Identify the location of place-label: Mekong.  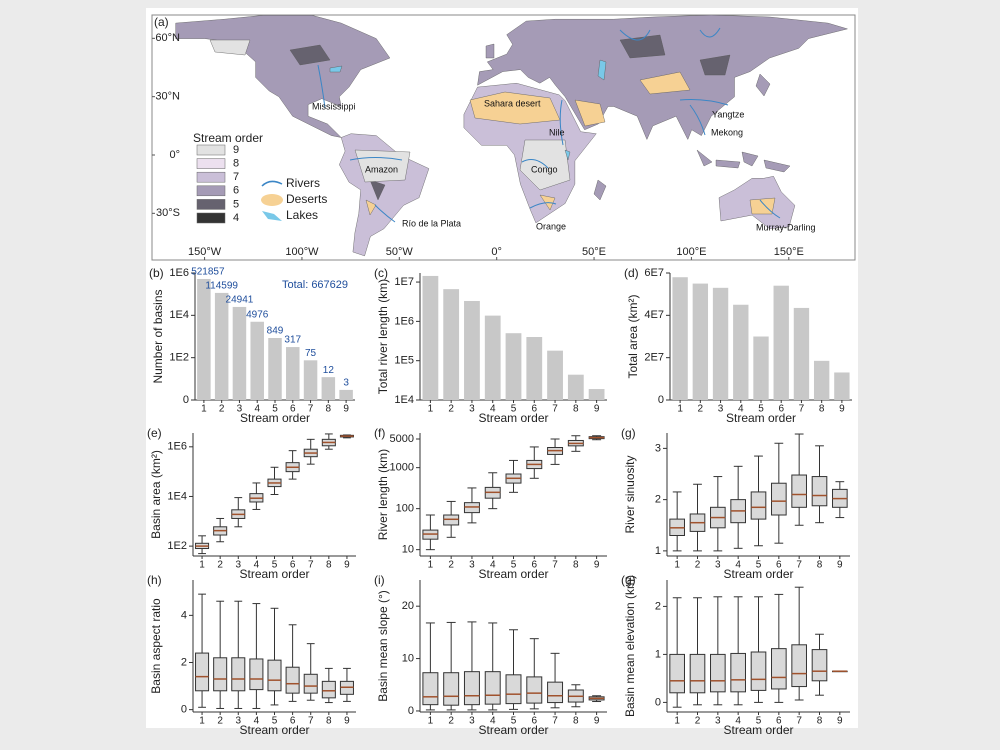
(727, 132).